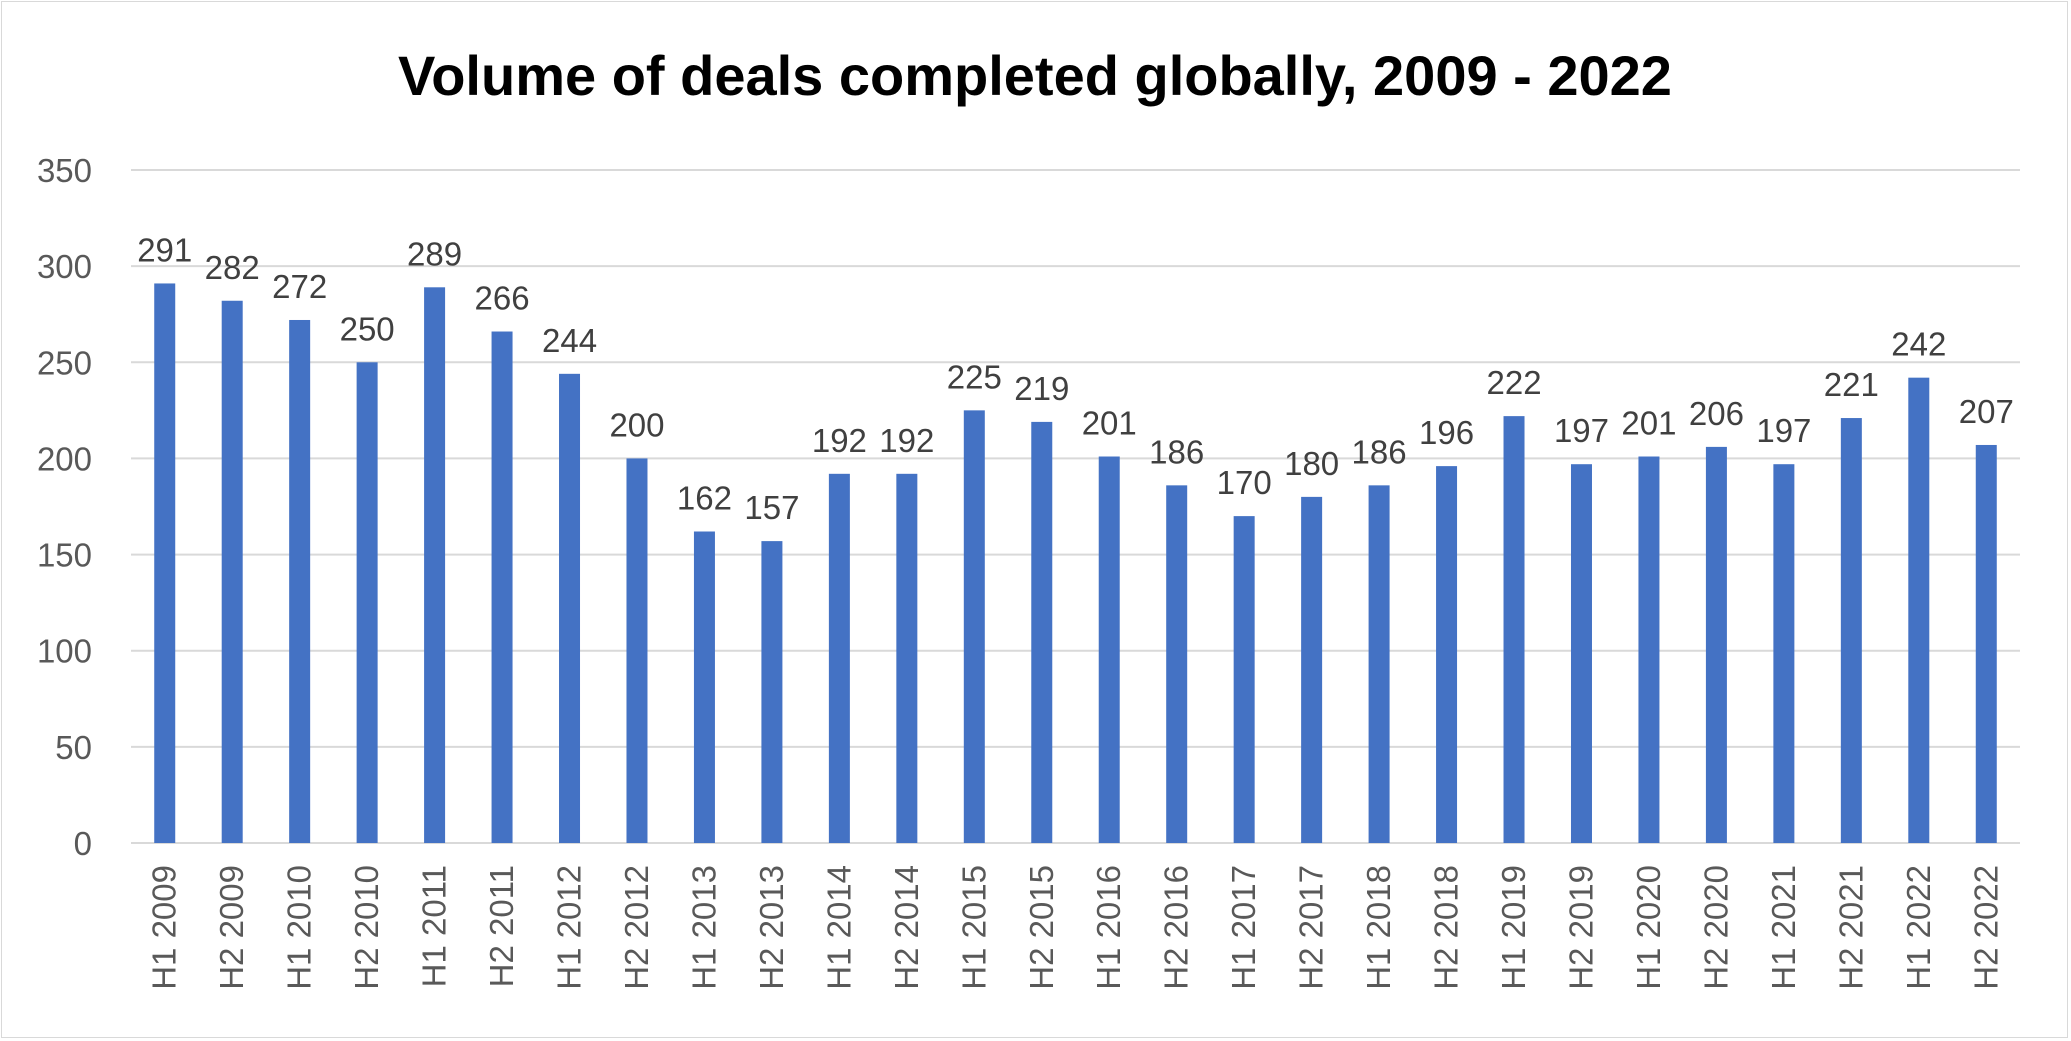  What do you see at coordinates (1513, 927) in the screenshot?
I see `x-tick-label: H1 2019` at bounding box center [1513, 927].